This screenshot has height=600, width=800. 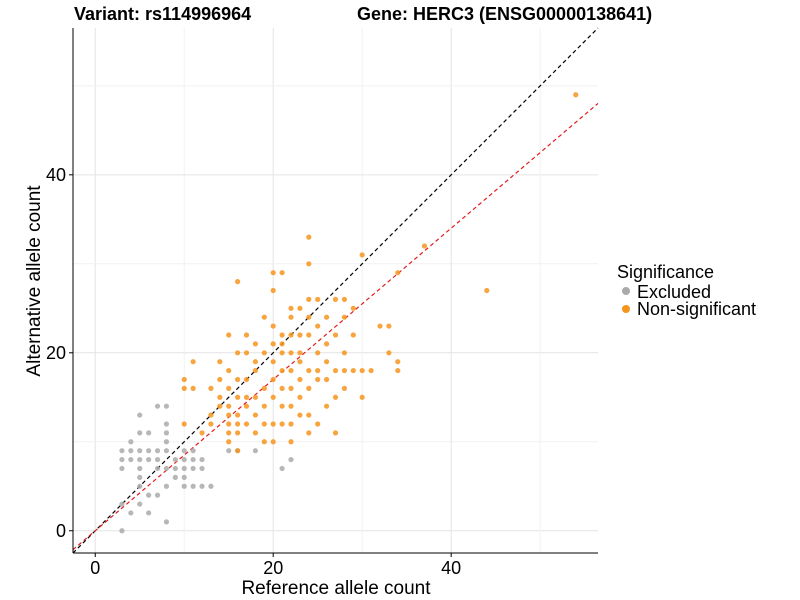 What do you see at coordinates (504, 14) in the screenshot?
I see `title-gene: Gene: HERC3 (ENSG00000138641)` at bounding box center [504, 14].